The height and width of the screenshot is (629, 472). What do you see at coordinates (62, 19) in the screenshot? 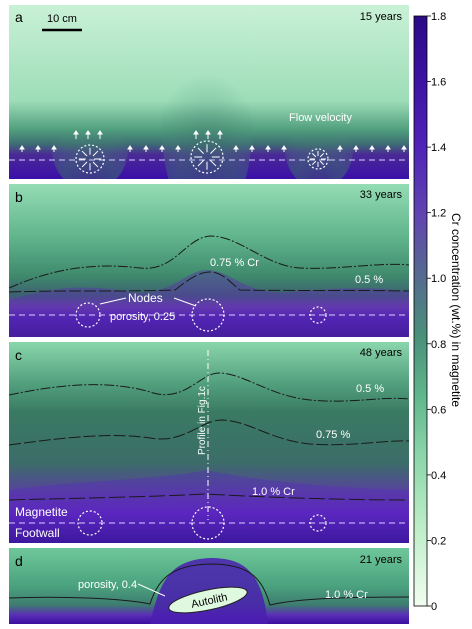
I see `scale-bar-label: 10 cm` at bounding box center [62, 19].